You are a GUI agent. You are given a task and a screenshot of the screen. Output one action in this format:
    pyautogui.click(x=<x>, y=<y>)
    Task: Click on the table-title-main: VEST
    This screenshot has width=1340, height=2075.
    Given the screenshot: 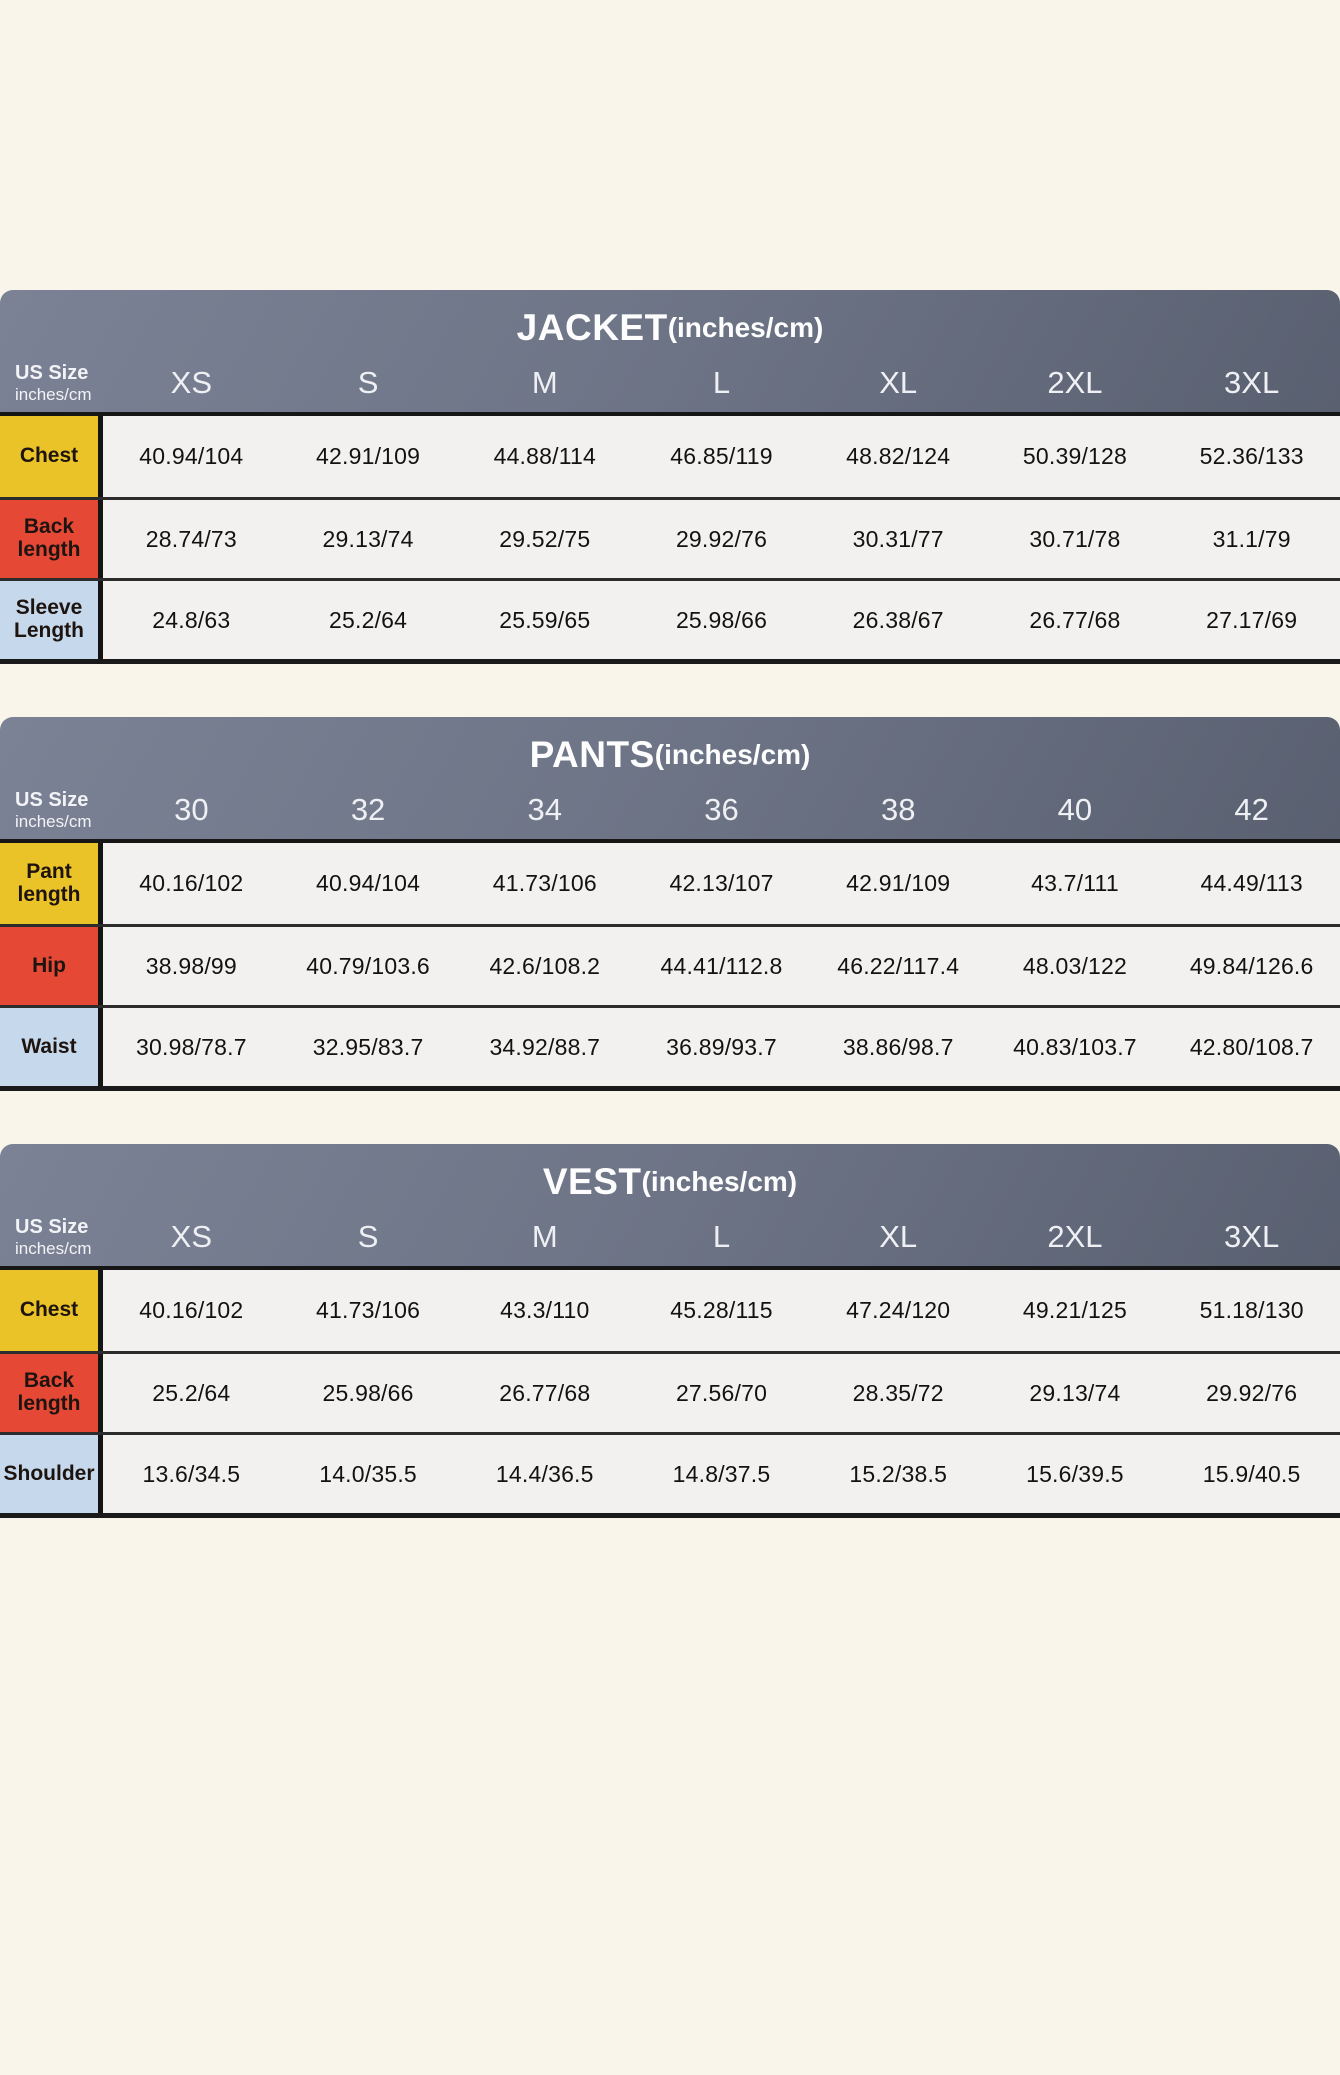 What is the action you would take?
    pyautogui.click(x=592, y=1181)
    